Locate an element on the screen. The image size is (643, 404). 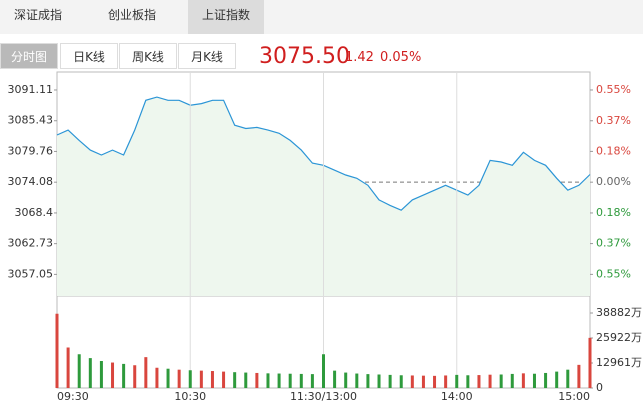
tab-active: 上证指数 is located at coordinates (226, 17).